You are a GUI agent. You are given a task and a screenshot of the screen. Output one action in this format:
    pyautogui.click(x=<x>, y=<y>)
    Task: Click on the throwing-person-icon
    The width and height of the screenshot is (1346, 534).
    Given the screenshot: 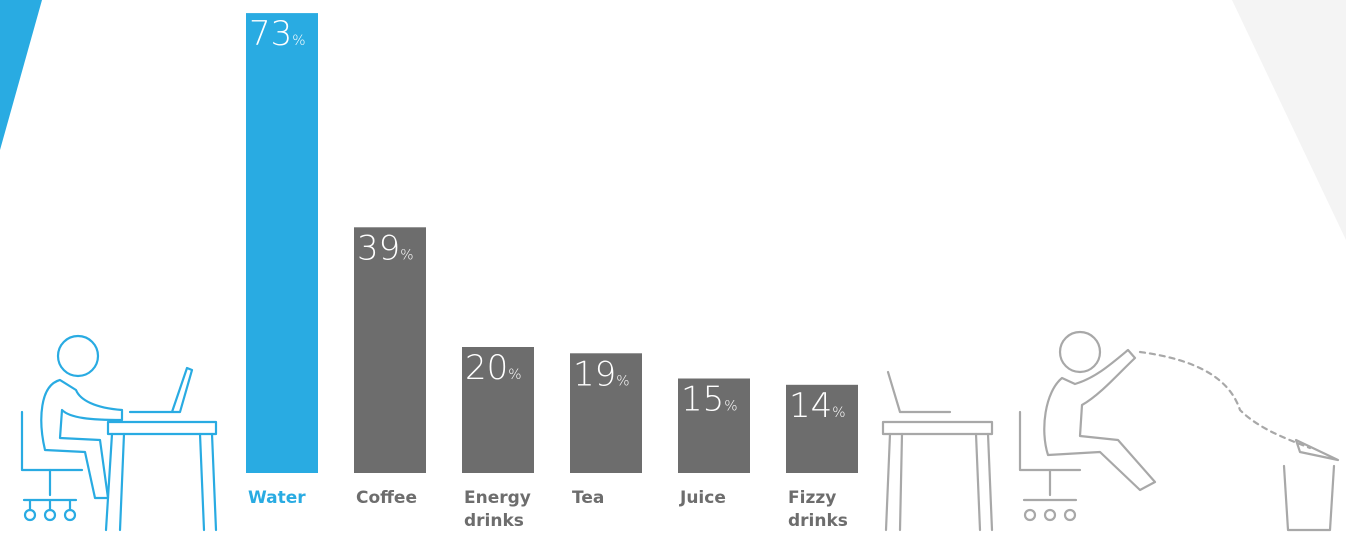 What is the action you would take?
    pyautogui.click(x=1179, y=431)
    